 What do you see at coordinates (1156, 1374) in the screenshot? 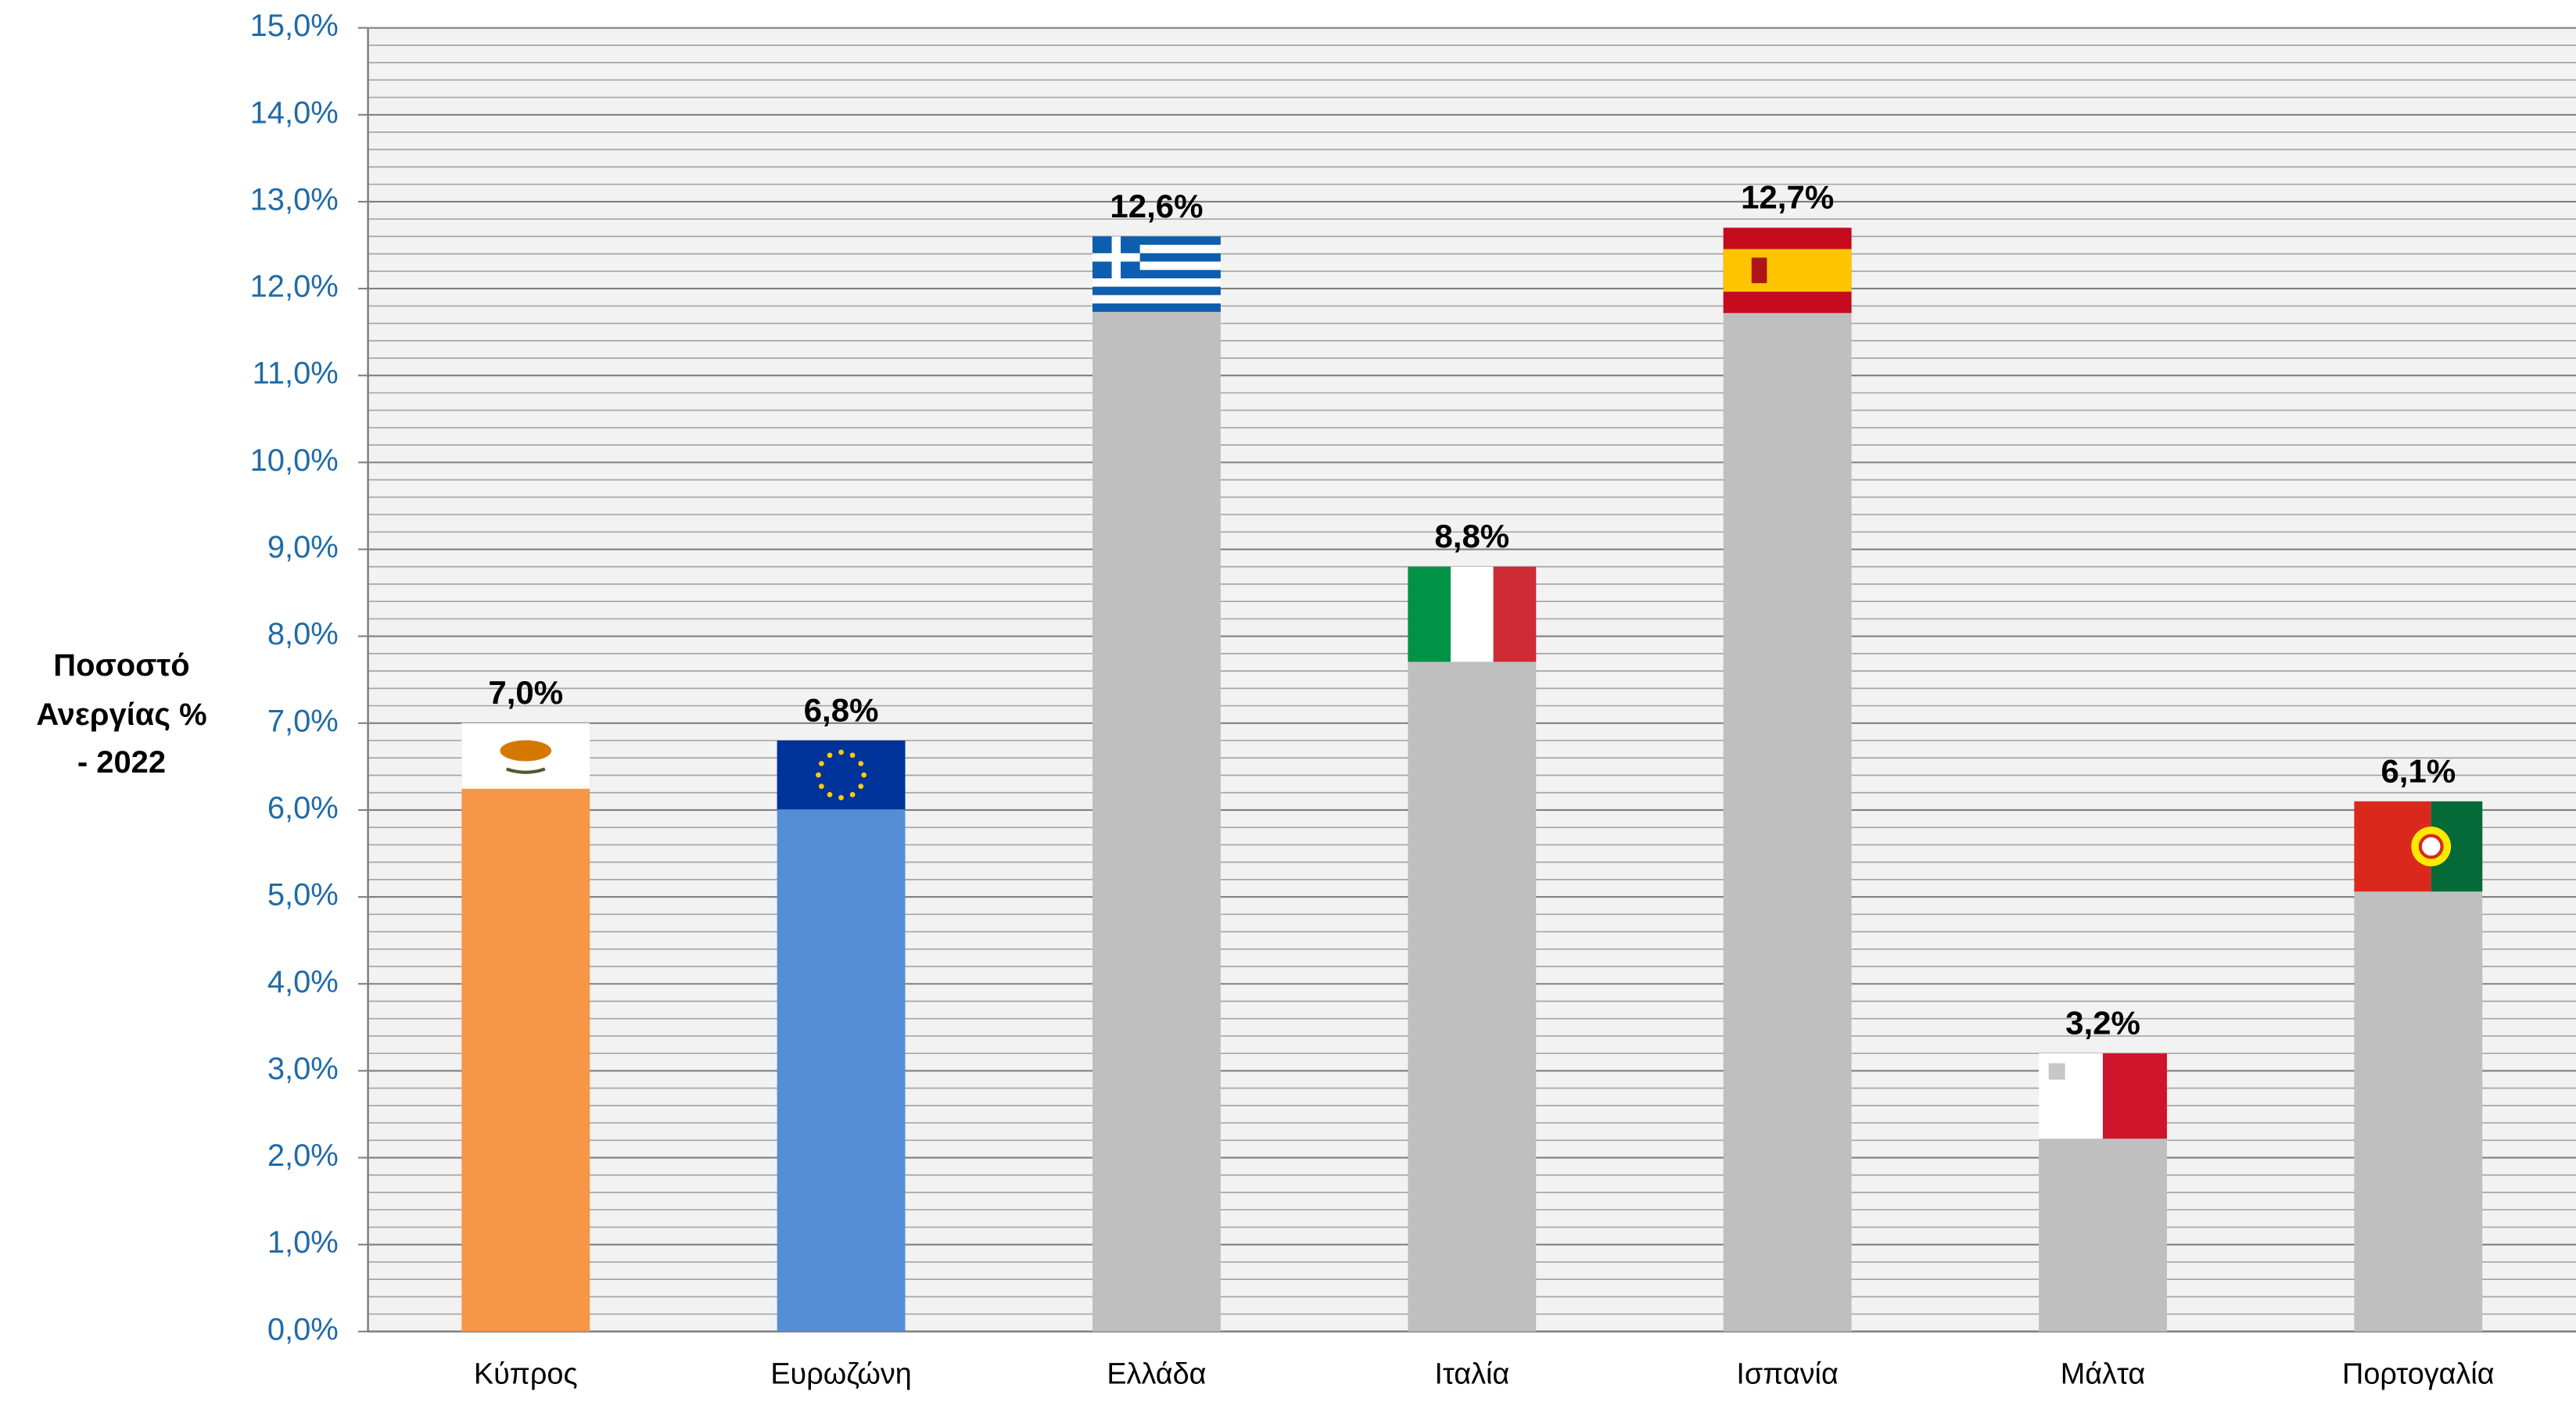
I see `x-tick-label: Ελλάδα` at bounding box center [1156, 1374].